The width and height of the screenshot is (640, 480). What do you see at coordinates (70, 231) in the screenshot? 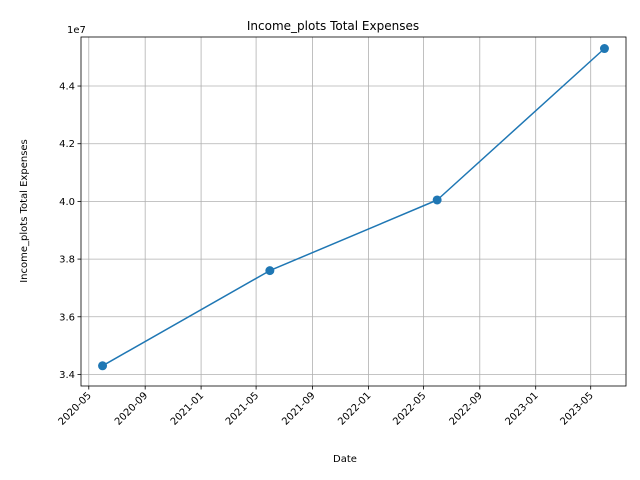
I see `y-ticks: 3.4 3.6 3.8 4.0 4.2 4.4` at bounding box center [70, 231].